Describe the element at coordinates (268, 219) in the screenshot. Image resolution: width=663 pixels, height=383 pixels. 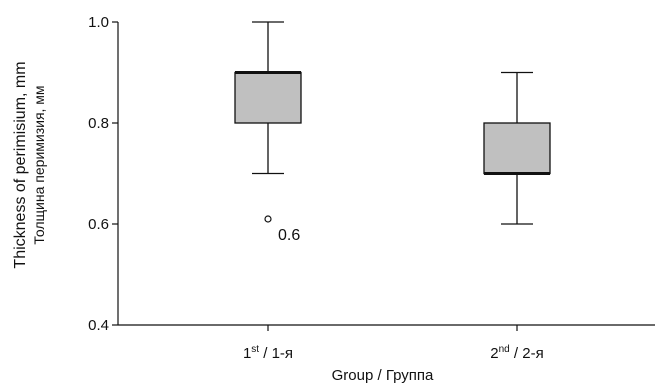
I see `outlier-point` at that location.